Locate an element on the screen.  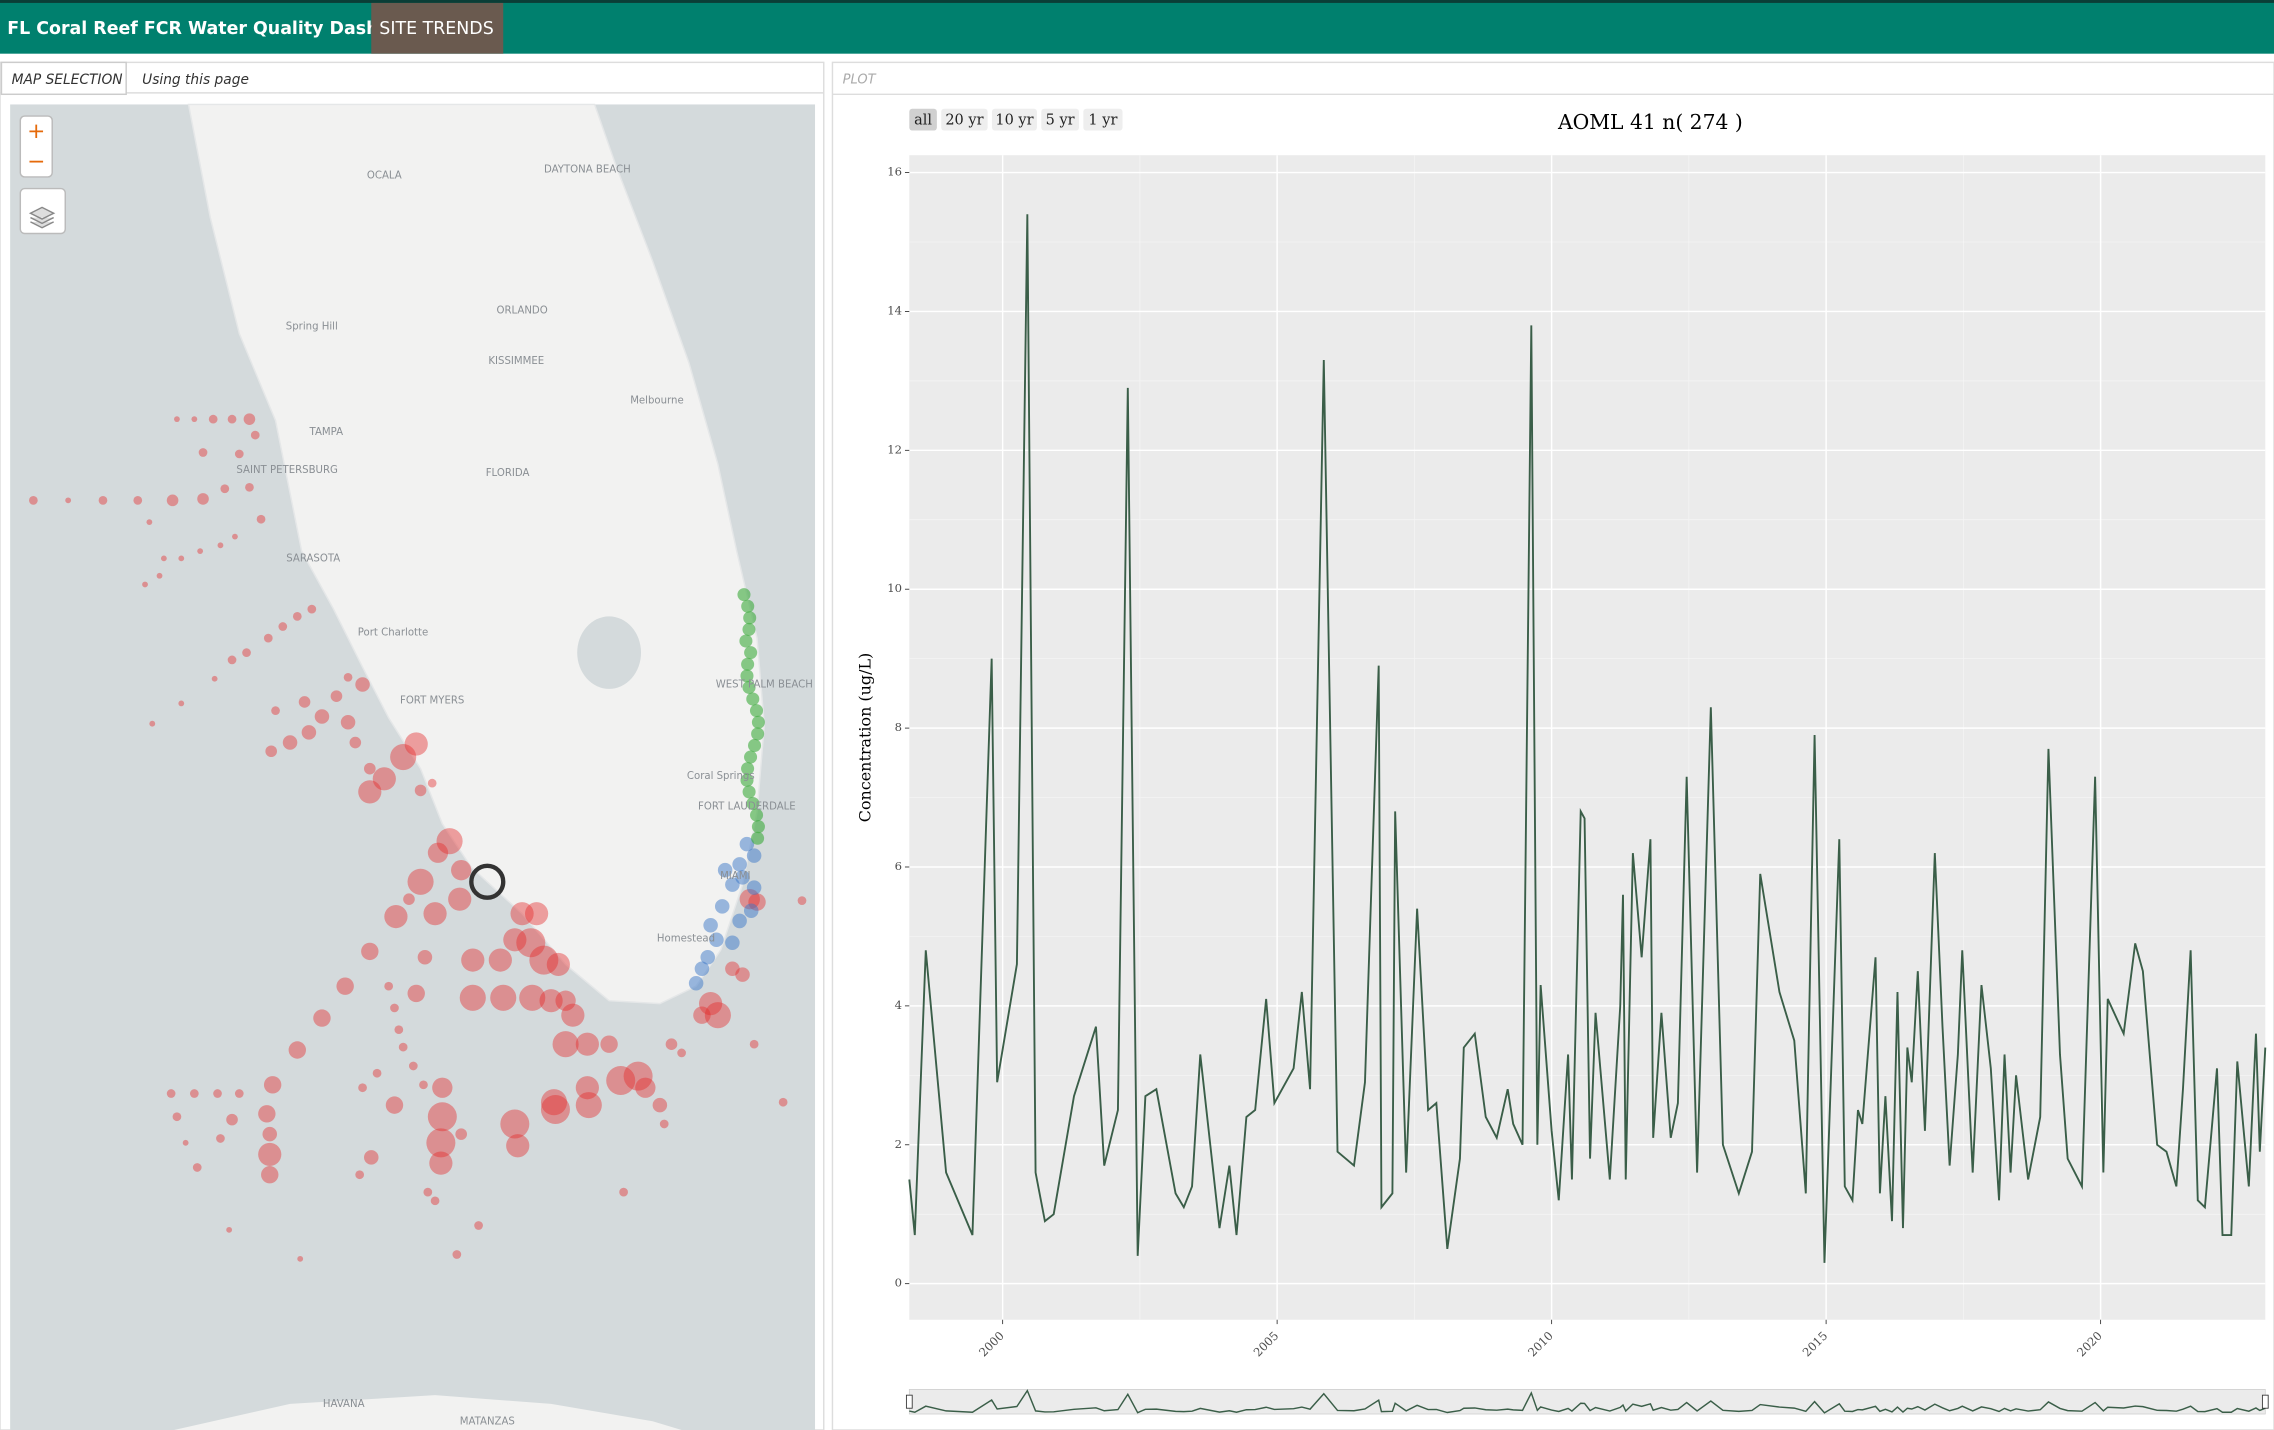
tab-help: Using this page is located at coordinates (195, 80).